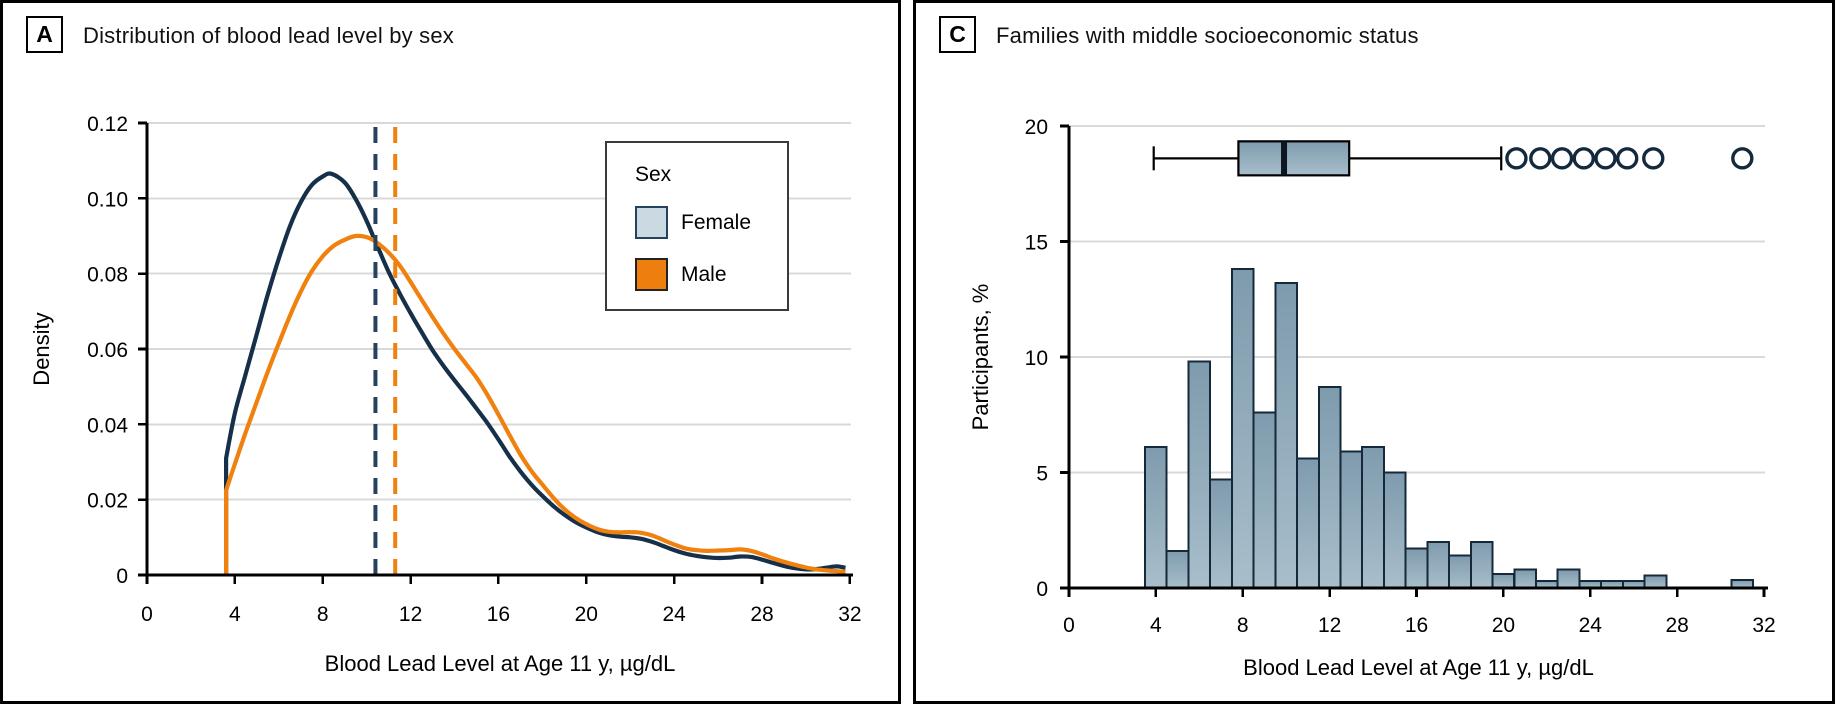  I want to click on legend-label-female: Female, so click(716, 222).